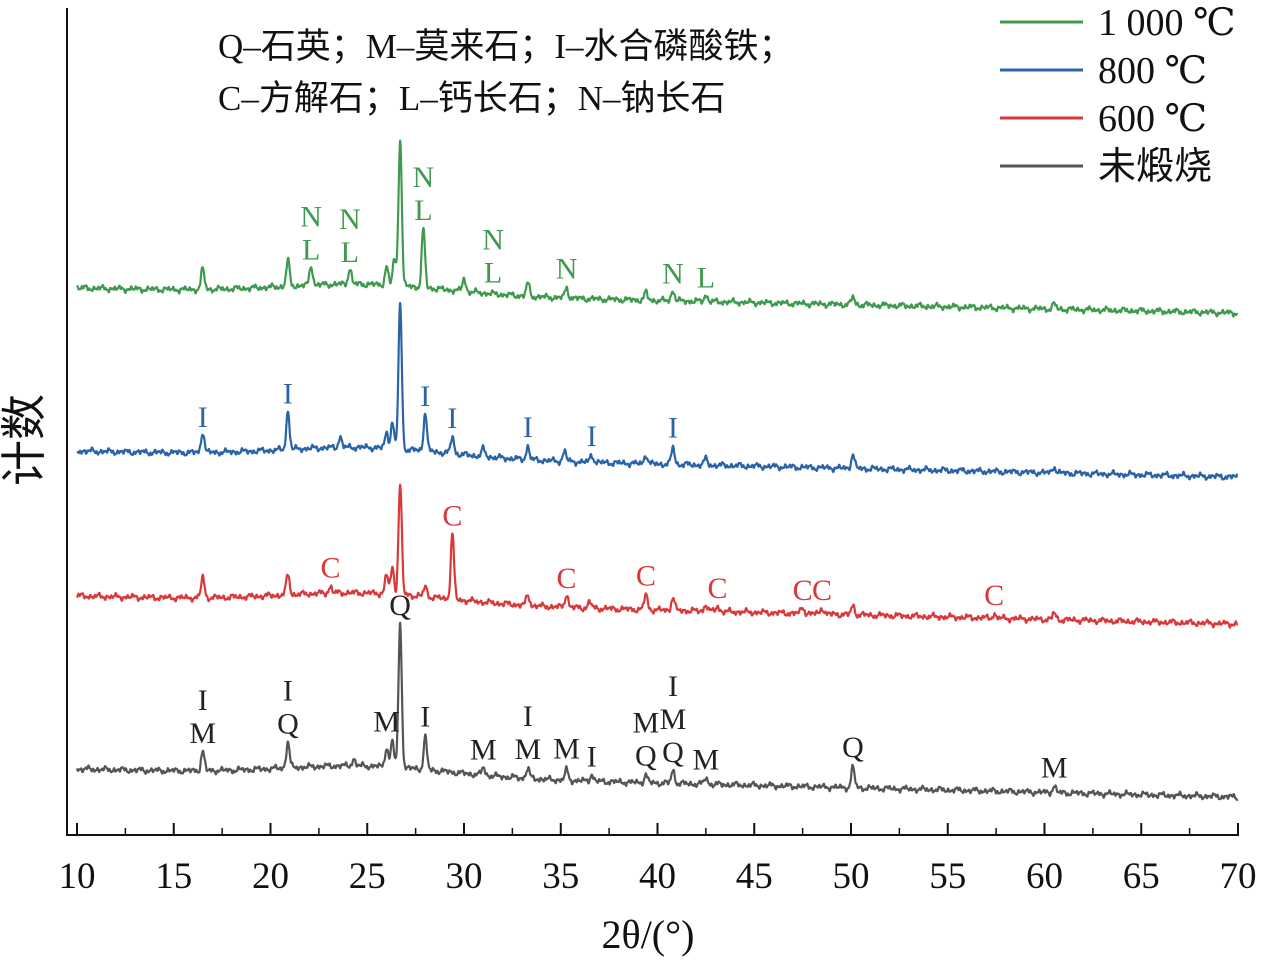 Image resolution: width=1267 pixels, height=966 pixels. I want to click on x-tick-label: 15, so click(173, 876).